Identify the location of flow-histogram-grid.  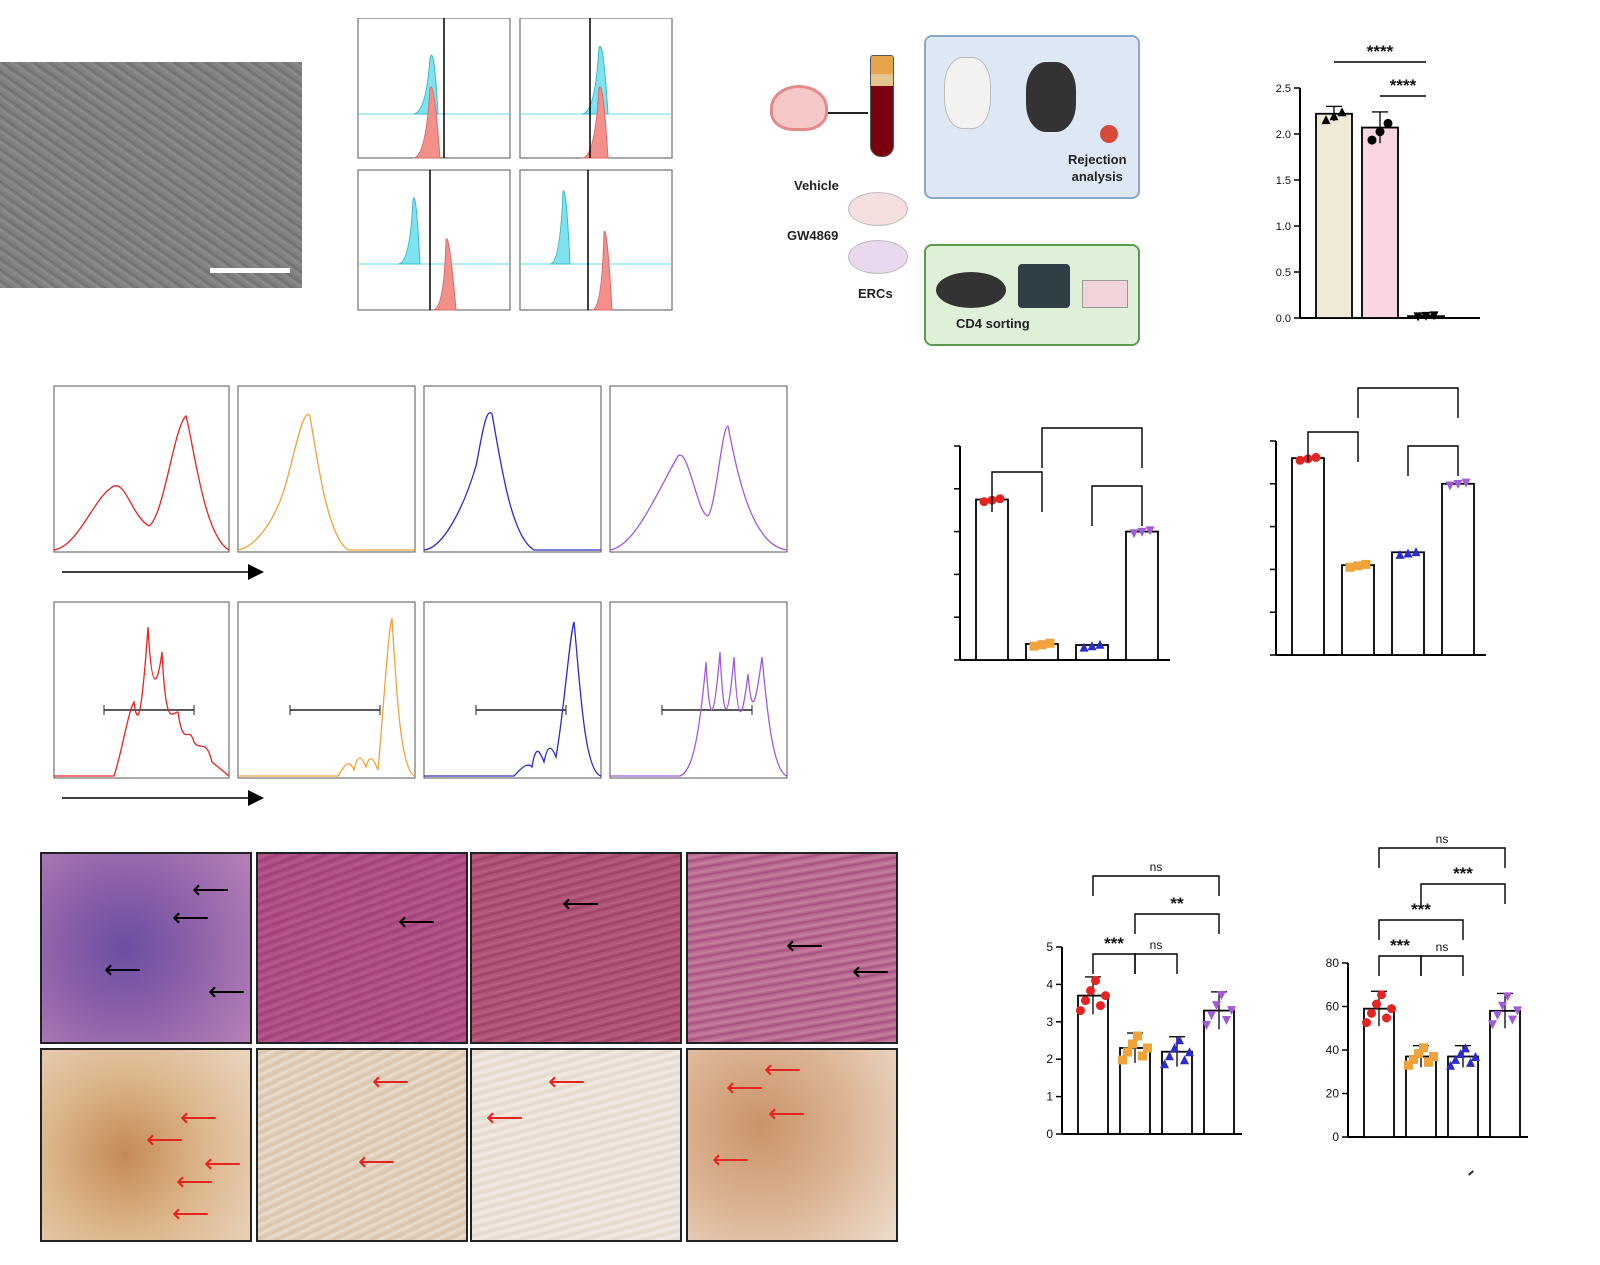
(515, 164).